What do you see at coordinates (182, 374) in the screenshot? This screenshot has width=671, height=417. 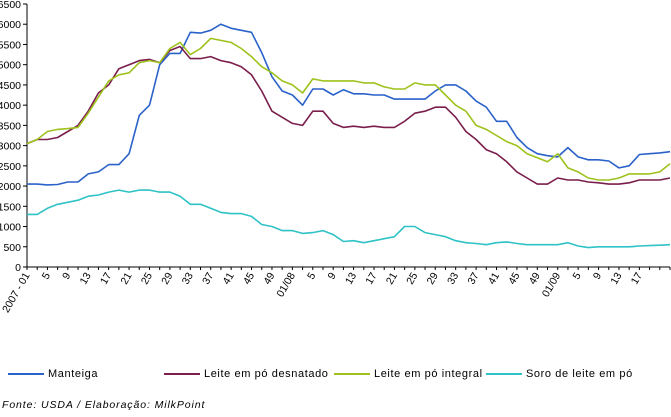 I see `legend-swatch-leite-desnatado` at bounding box center [182, 374].